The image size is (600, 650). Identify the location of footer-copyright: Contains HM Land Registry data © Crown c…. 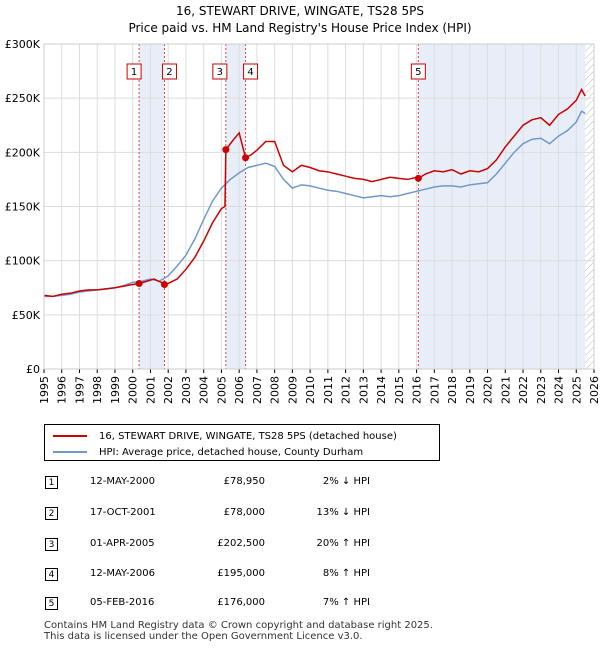
(238, 625).